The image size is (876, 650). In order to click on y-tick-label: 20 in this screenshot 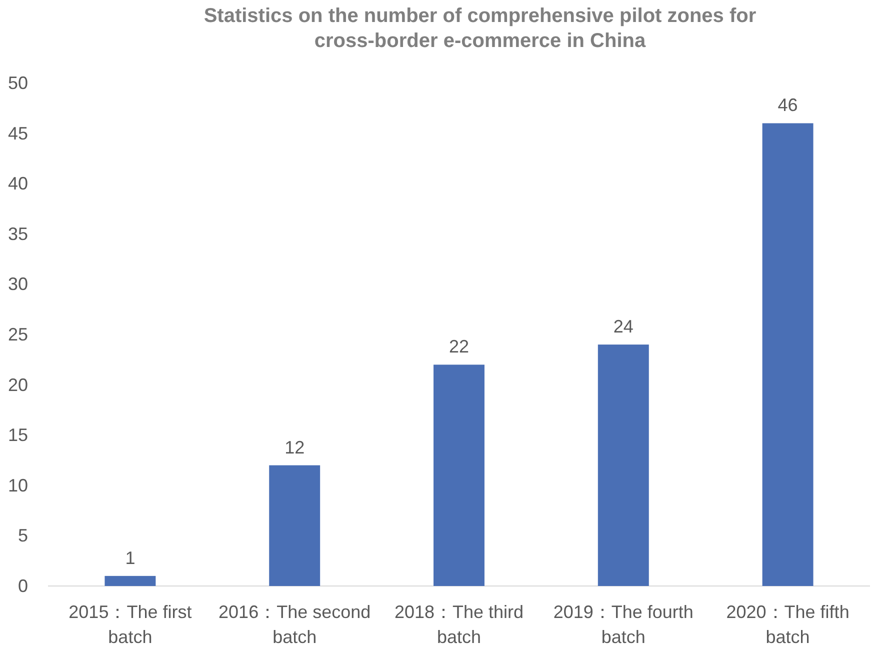, I will do `click(18, 384)`.